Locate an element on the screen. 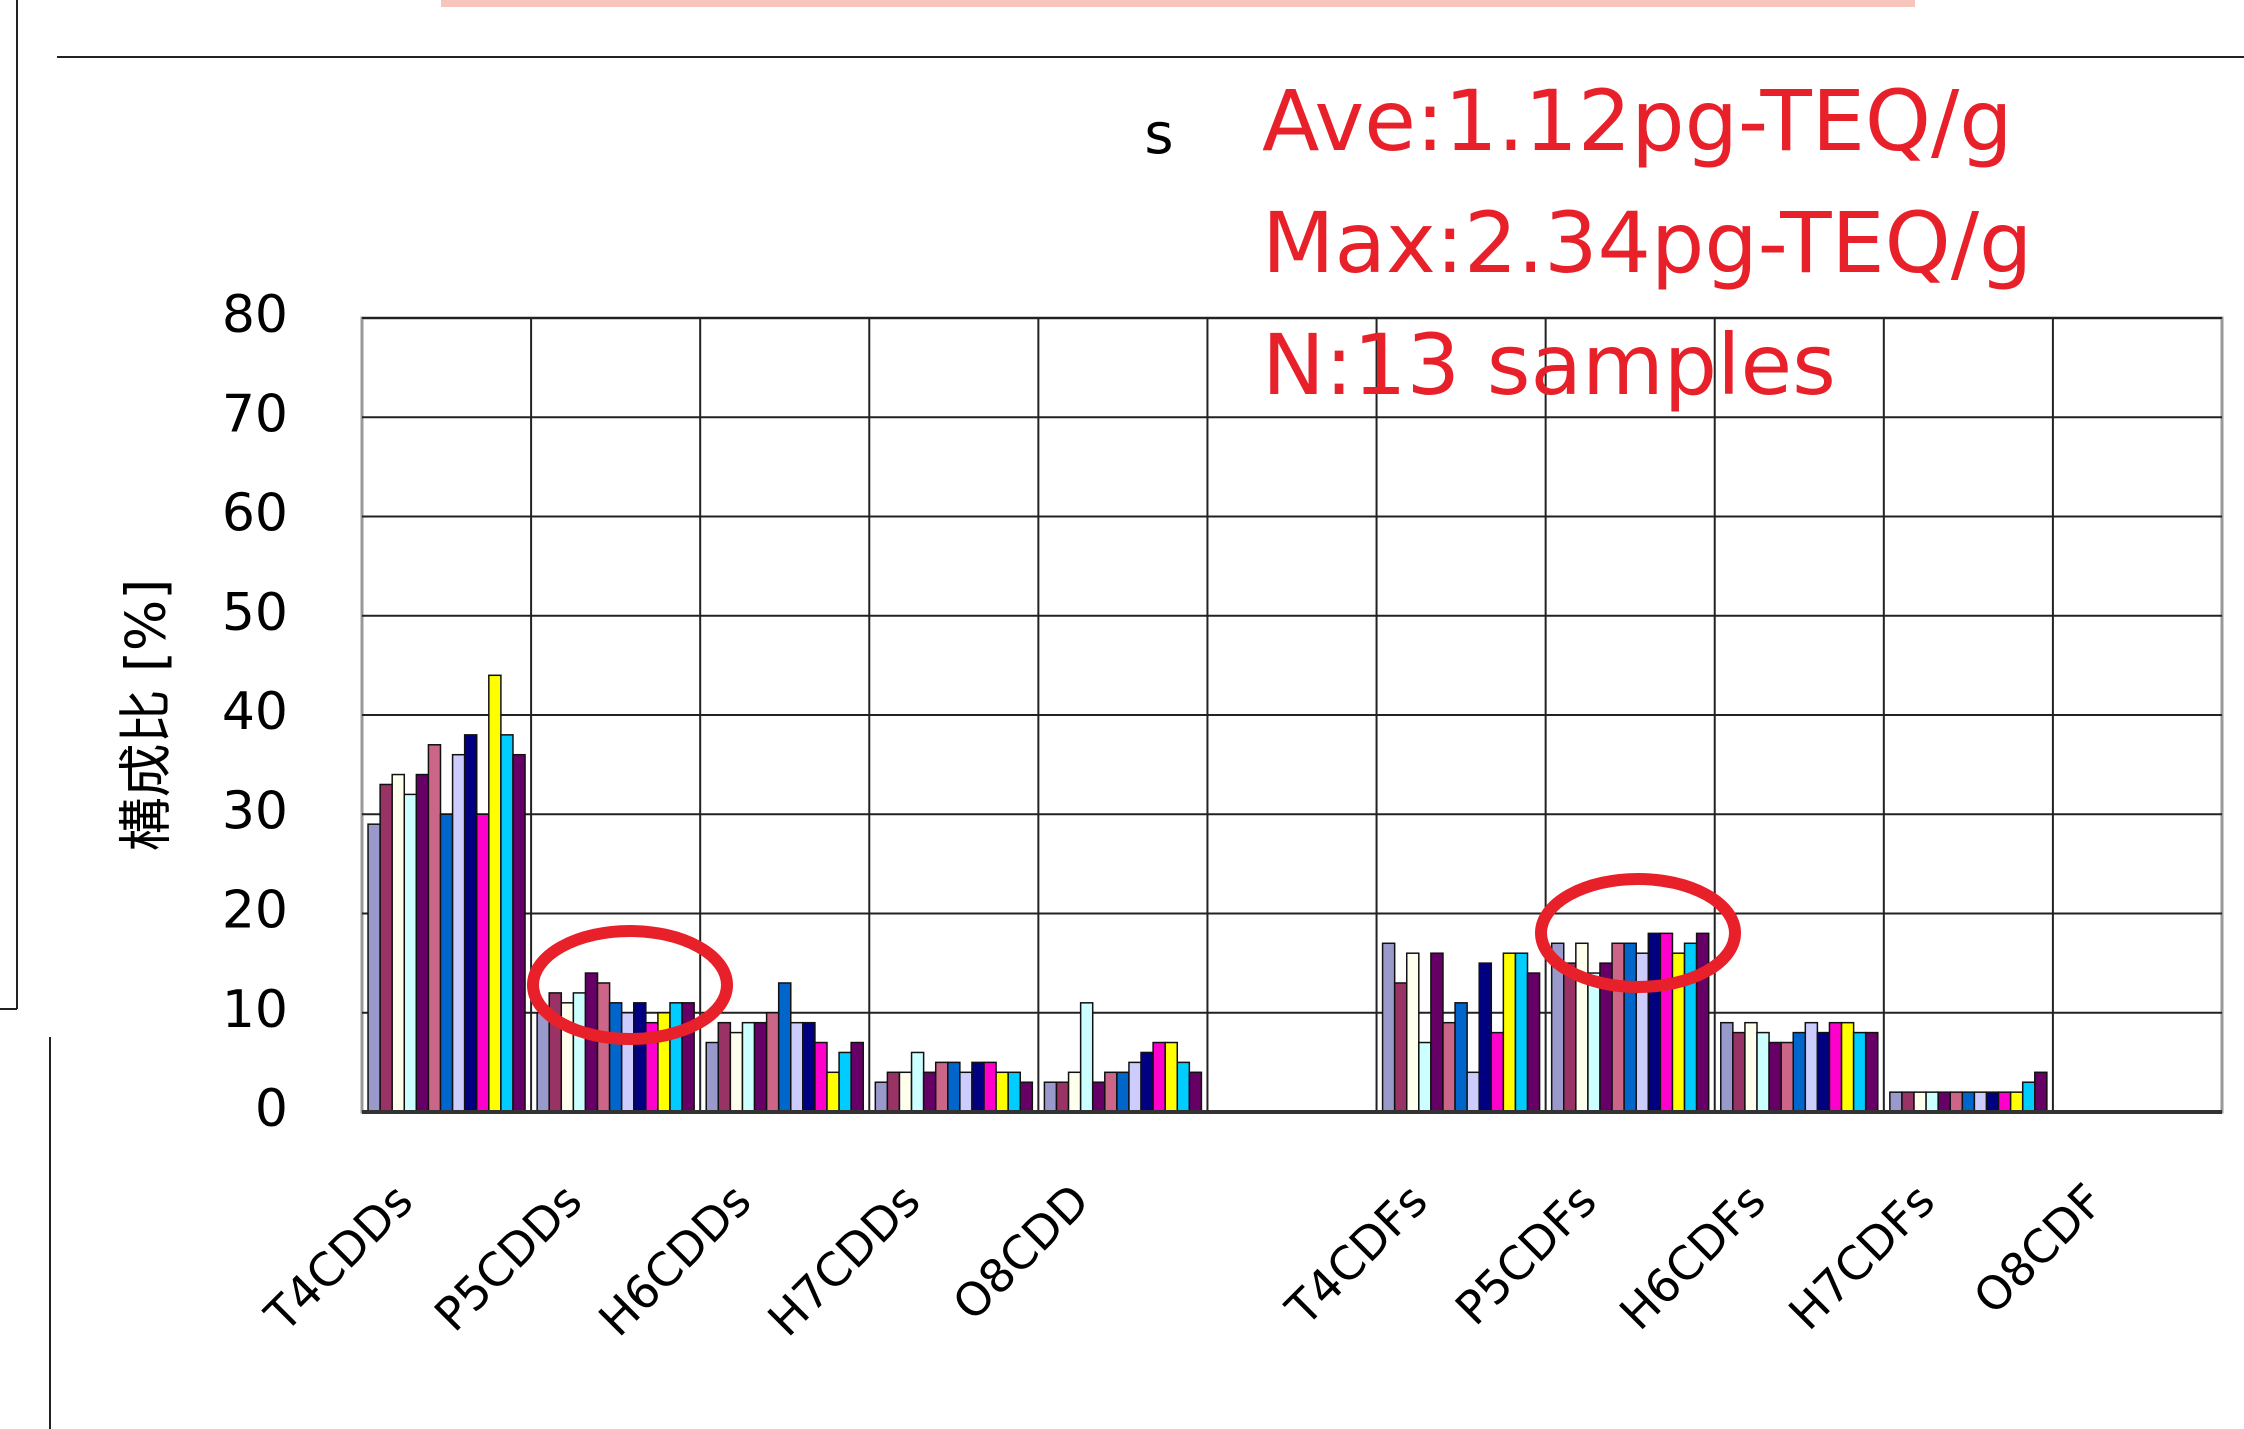 This screenshot has width=2244, height=1429. annotation: s is located at coordinates (1158, 134).